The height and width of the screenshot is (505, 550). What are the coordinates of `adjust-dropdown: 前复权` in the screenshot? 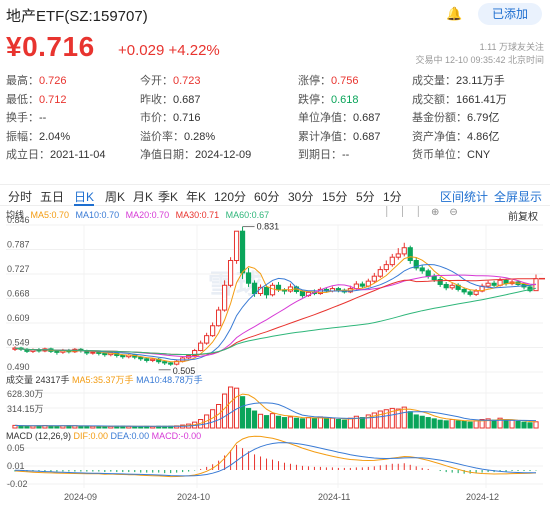 It's located at (523, 217).